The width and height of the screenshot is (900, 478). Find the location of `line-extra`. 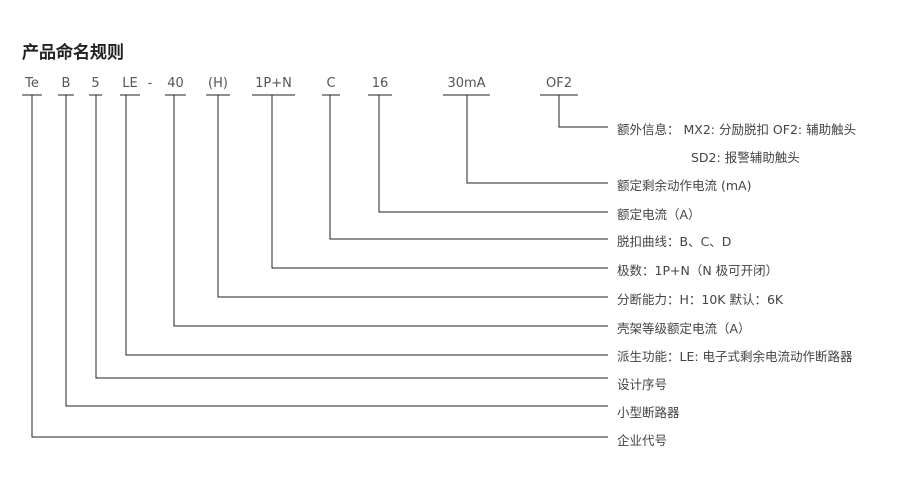

line-extra is located at coordinates (583, 111).